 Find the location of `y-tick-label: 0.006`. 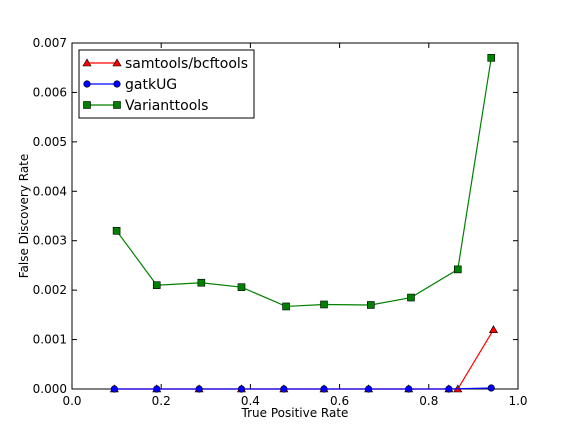

y-tick-label: 0.006 is located at coordinates (50, 92).